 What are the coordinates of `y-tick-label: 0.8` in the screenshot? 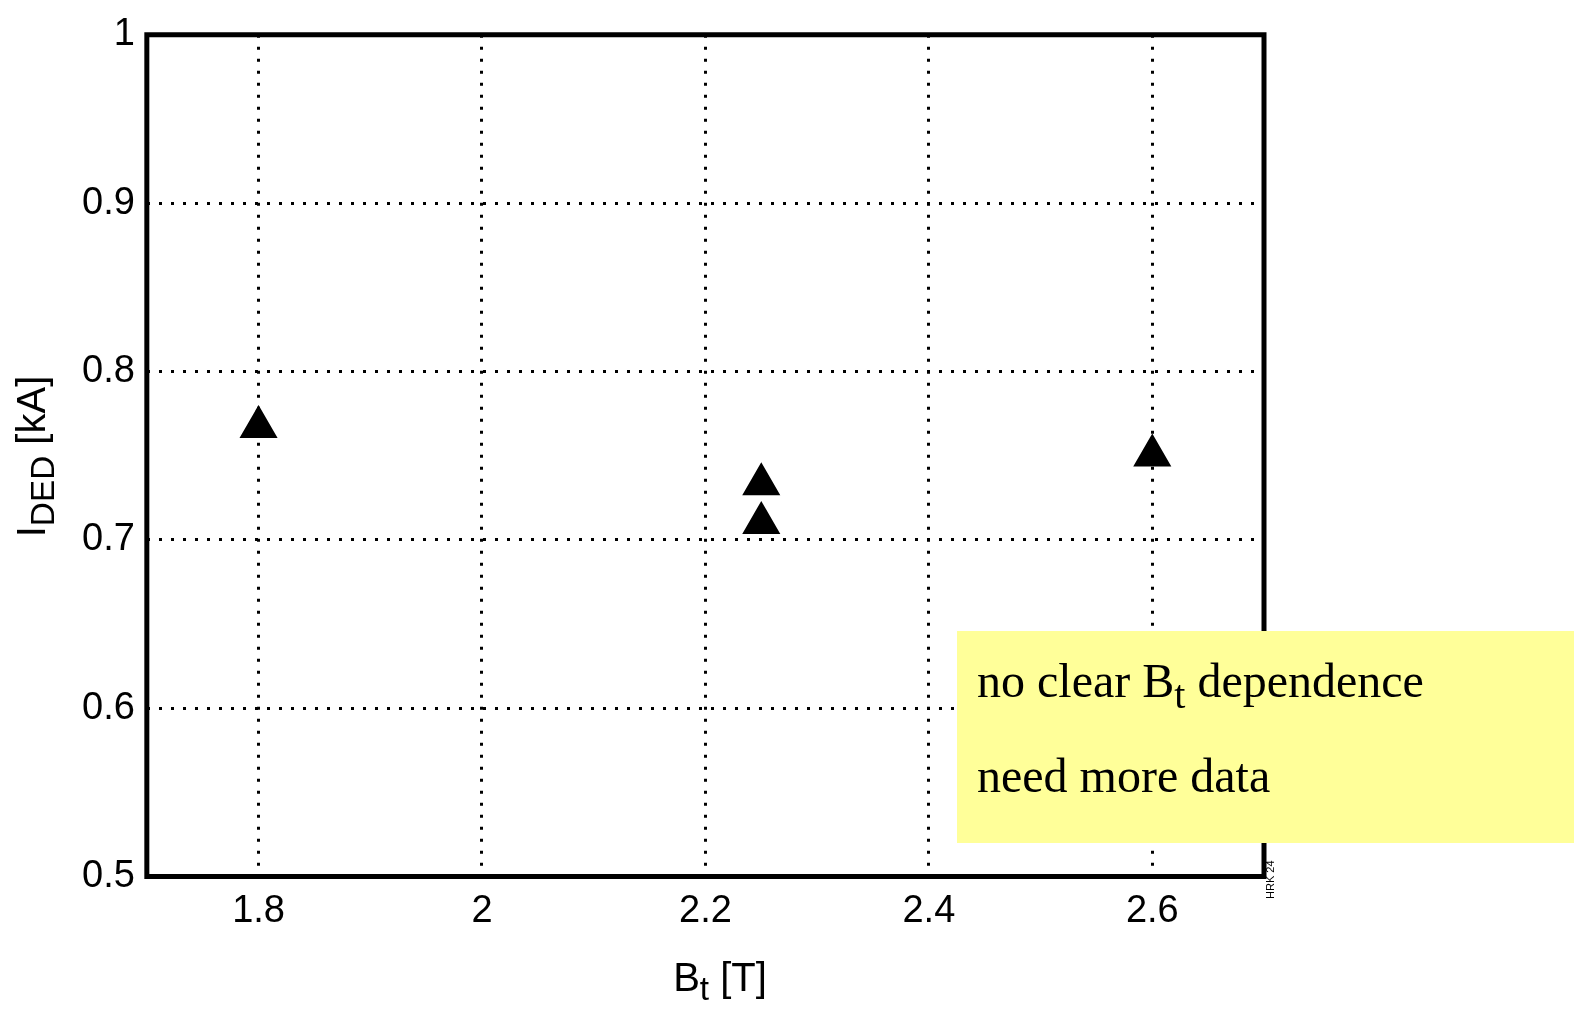 It's located at (108, 368).